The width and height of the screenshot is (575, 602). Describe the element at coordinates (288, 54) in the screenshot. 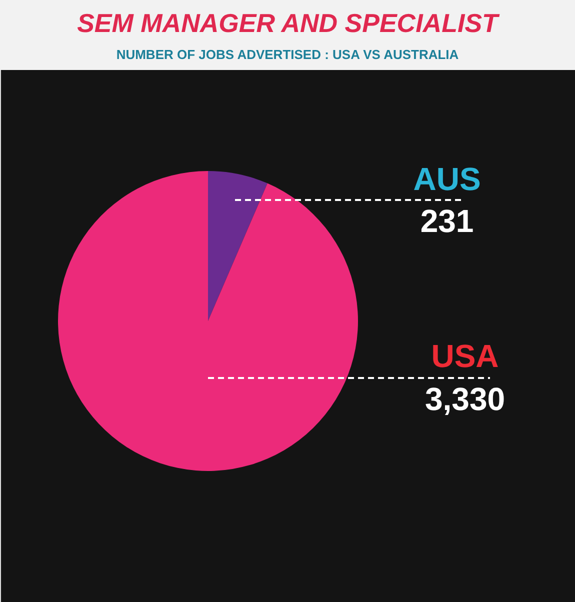

I see `chart-subtitle: NUMBER OF JOBS ADVERTISED : USA VS AUSTRALIA` at that location.